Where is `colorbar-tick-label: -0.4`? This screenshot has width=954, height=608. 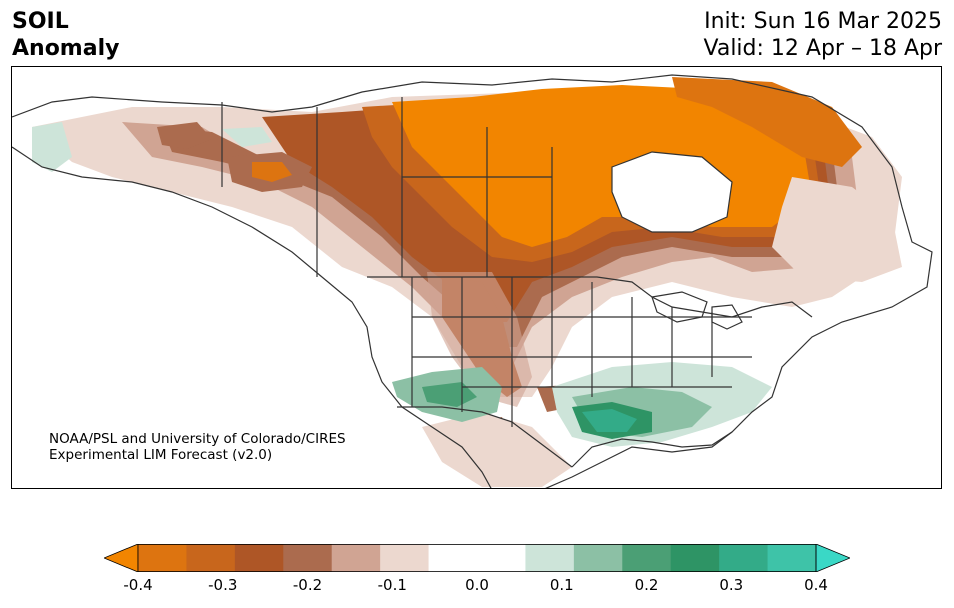 colorbar-tick-label: -0.4 is located at coordinates (138, 585).